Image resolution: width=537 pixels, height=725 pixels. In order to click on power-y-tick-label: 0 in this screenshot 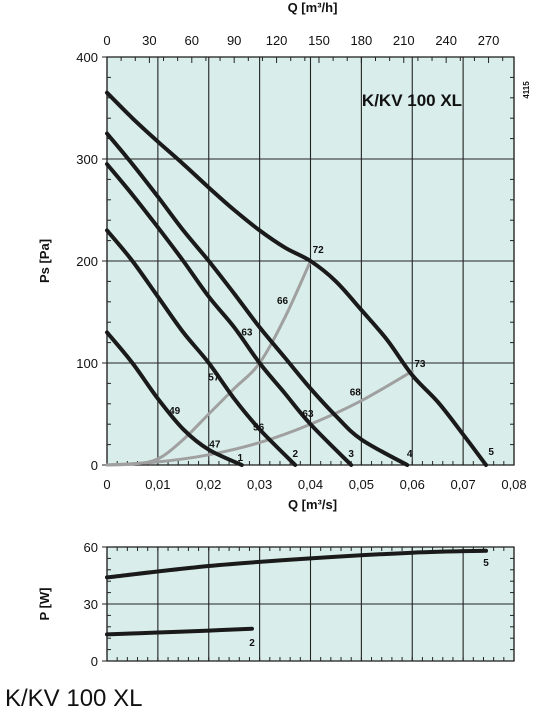, I will do `click(94, 661)`.